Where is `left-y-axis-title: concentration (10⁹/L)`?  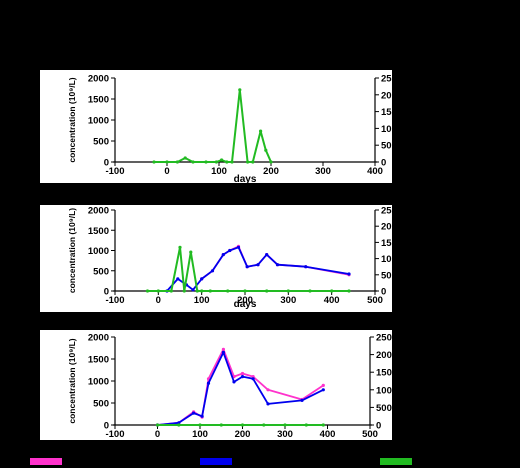
left-y-axis-title: concentration (10⁹/L) is located at coordinates (72, 119).